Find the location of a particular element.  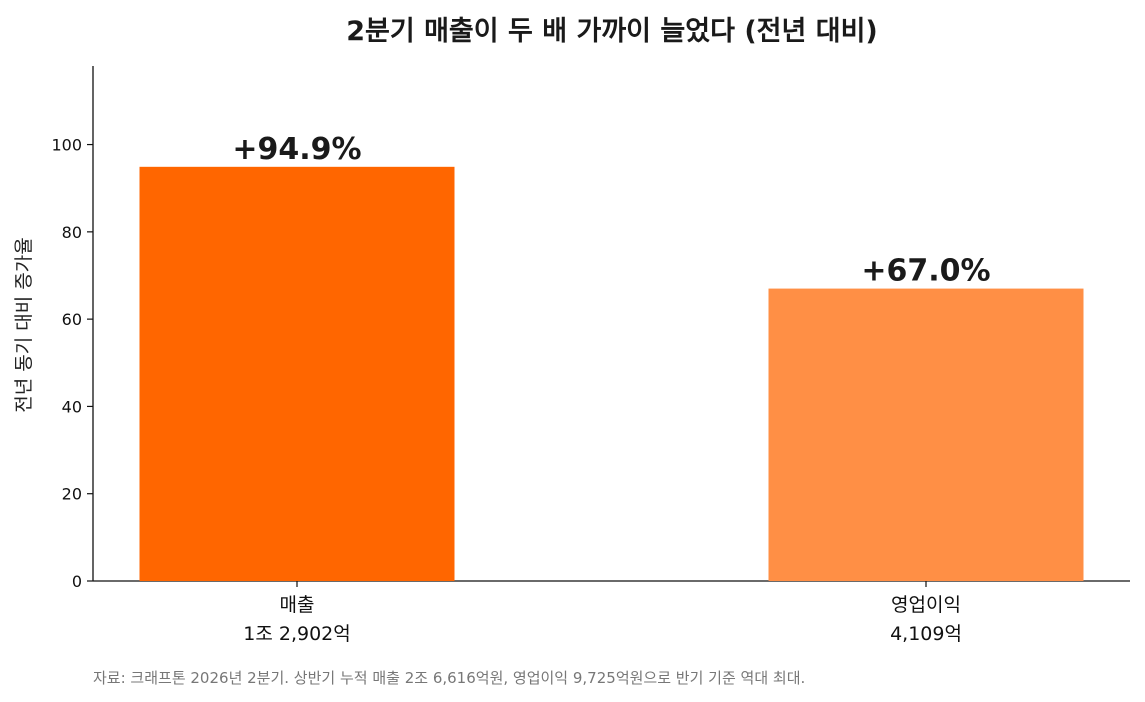

bar is located at coordinates (926, 434).